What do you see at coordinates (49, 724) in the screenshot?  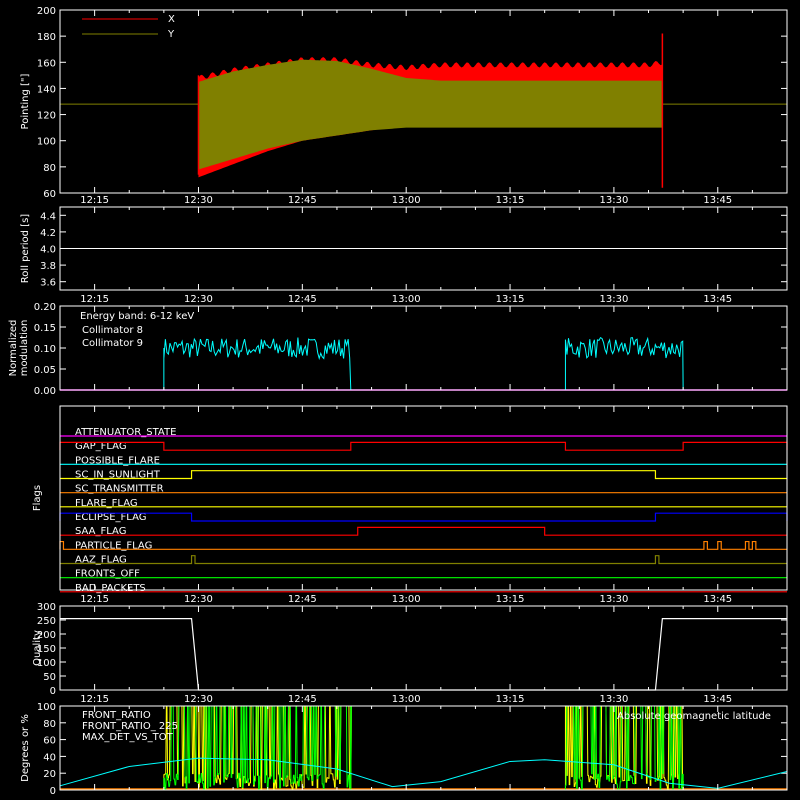 I see `y-tick-label-5-4: 80` at bounding box center [49, 724].